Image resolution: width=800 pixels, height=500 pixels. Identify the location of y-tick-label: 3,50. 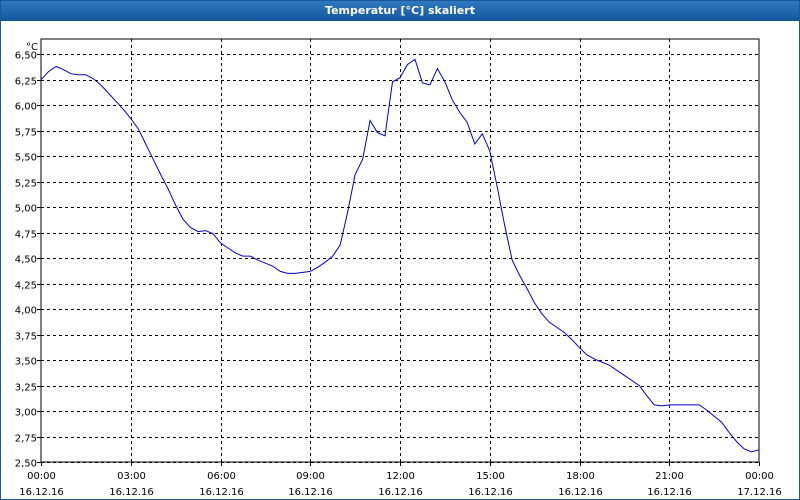
(26, 362).